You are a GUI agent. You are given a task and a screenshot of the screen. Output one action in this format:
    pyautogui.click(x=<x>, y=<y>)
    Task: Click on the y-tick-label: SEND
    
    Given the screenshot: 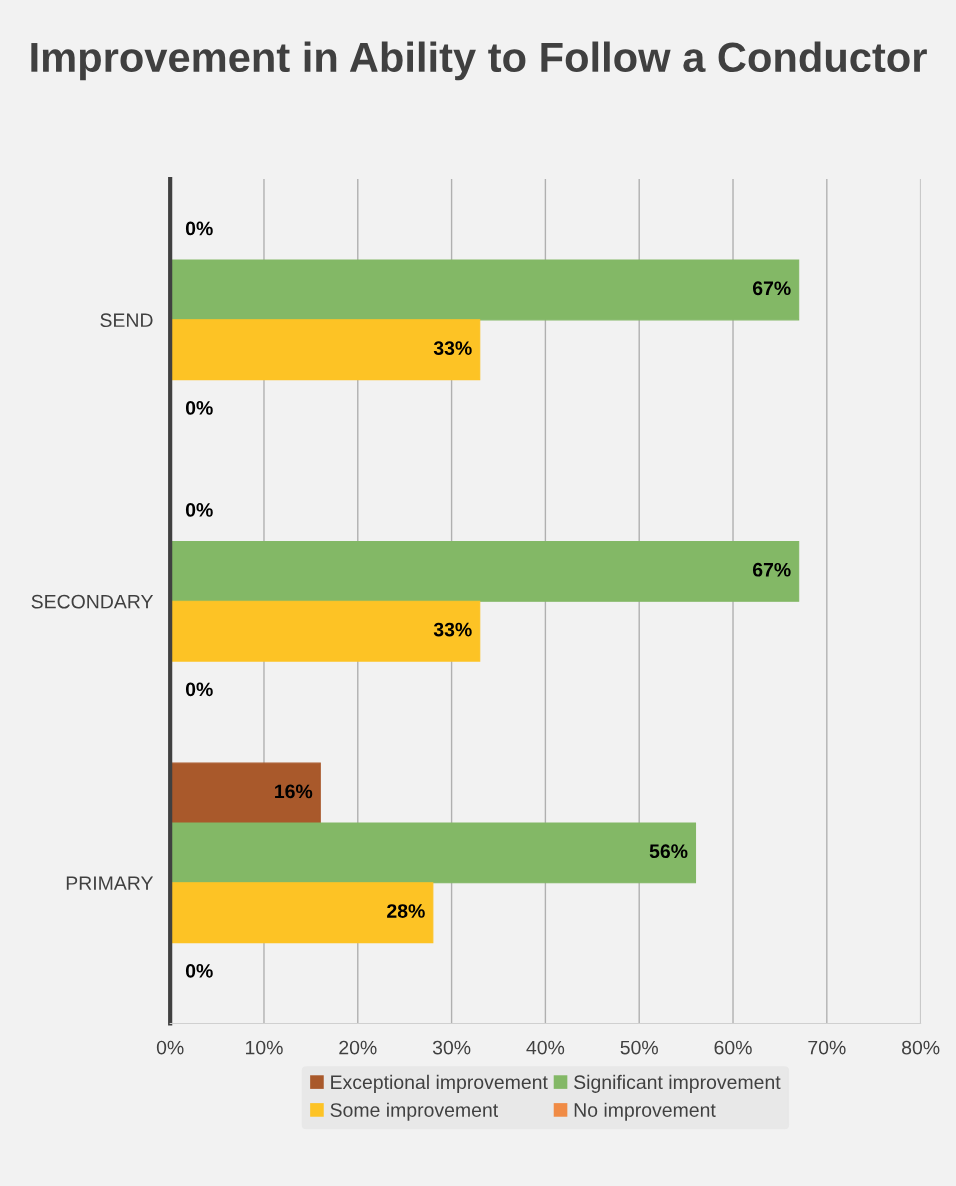 What is the action you would take?
    pyautogui.click(x=126, y=320)
    